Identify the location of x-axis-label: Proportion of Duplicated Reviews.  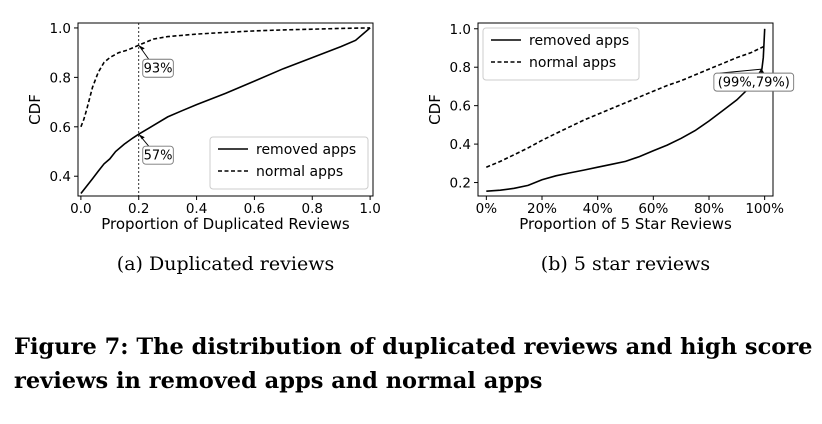
(225, 224).